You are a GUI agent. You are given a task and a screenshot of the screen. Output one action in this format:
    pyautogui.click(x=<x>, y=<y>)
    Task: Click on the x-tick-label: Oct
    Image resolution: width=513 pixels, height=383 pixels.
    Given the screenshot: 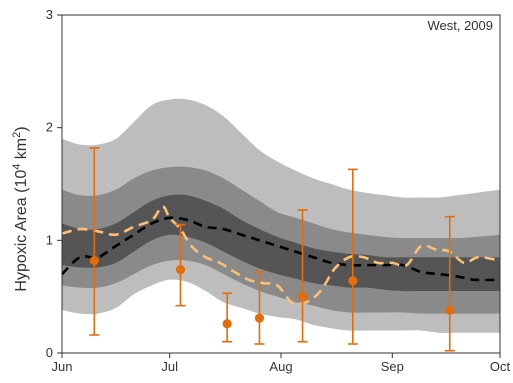 What is the action you would take?
    pyautogui.click(x=500, y=366)
    